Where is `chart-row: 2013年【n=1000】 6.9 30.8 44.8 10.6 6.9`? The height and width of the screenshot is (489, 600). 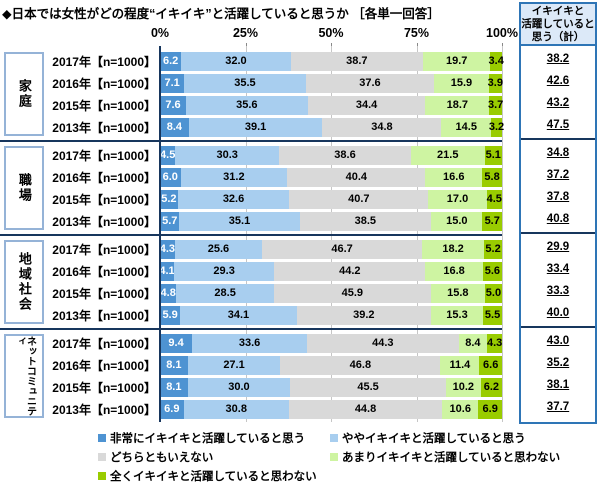 chart-row: 2013年【n=1000】 6.9 30.8 44.8 10.6 6.9 is located at coordinates (251, 409).